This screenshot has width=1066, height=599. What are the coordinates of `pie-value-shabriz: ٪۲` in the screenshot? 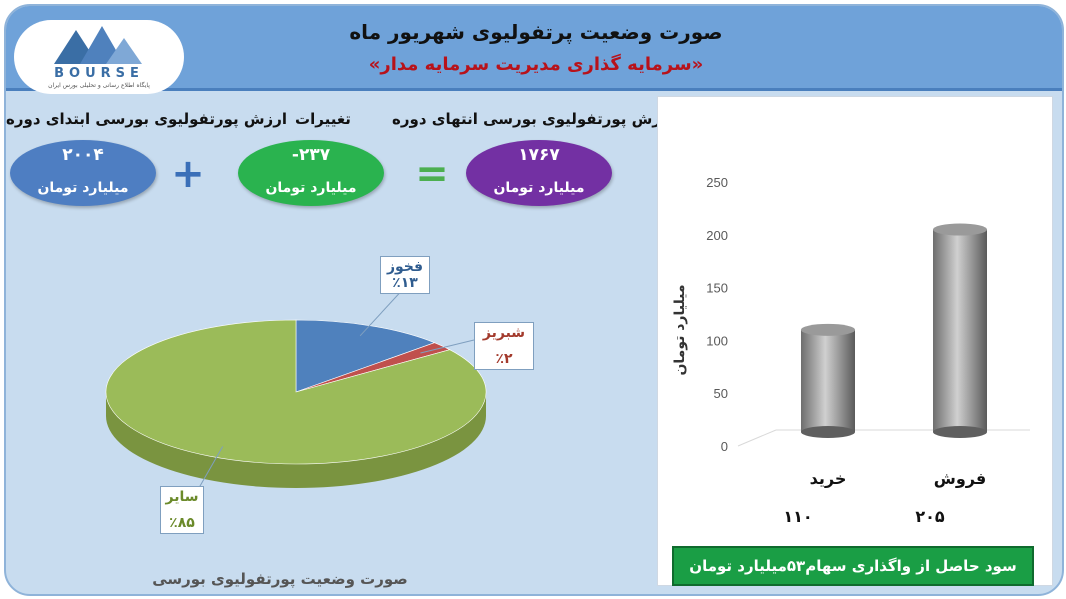 It's located at (504, 359).